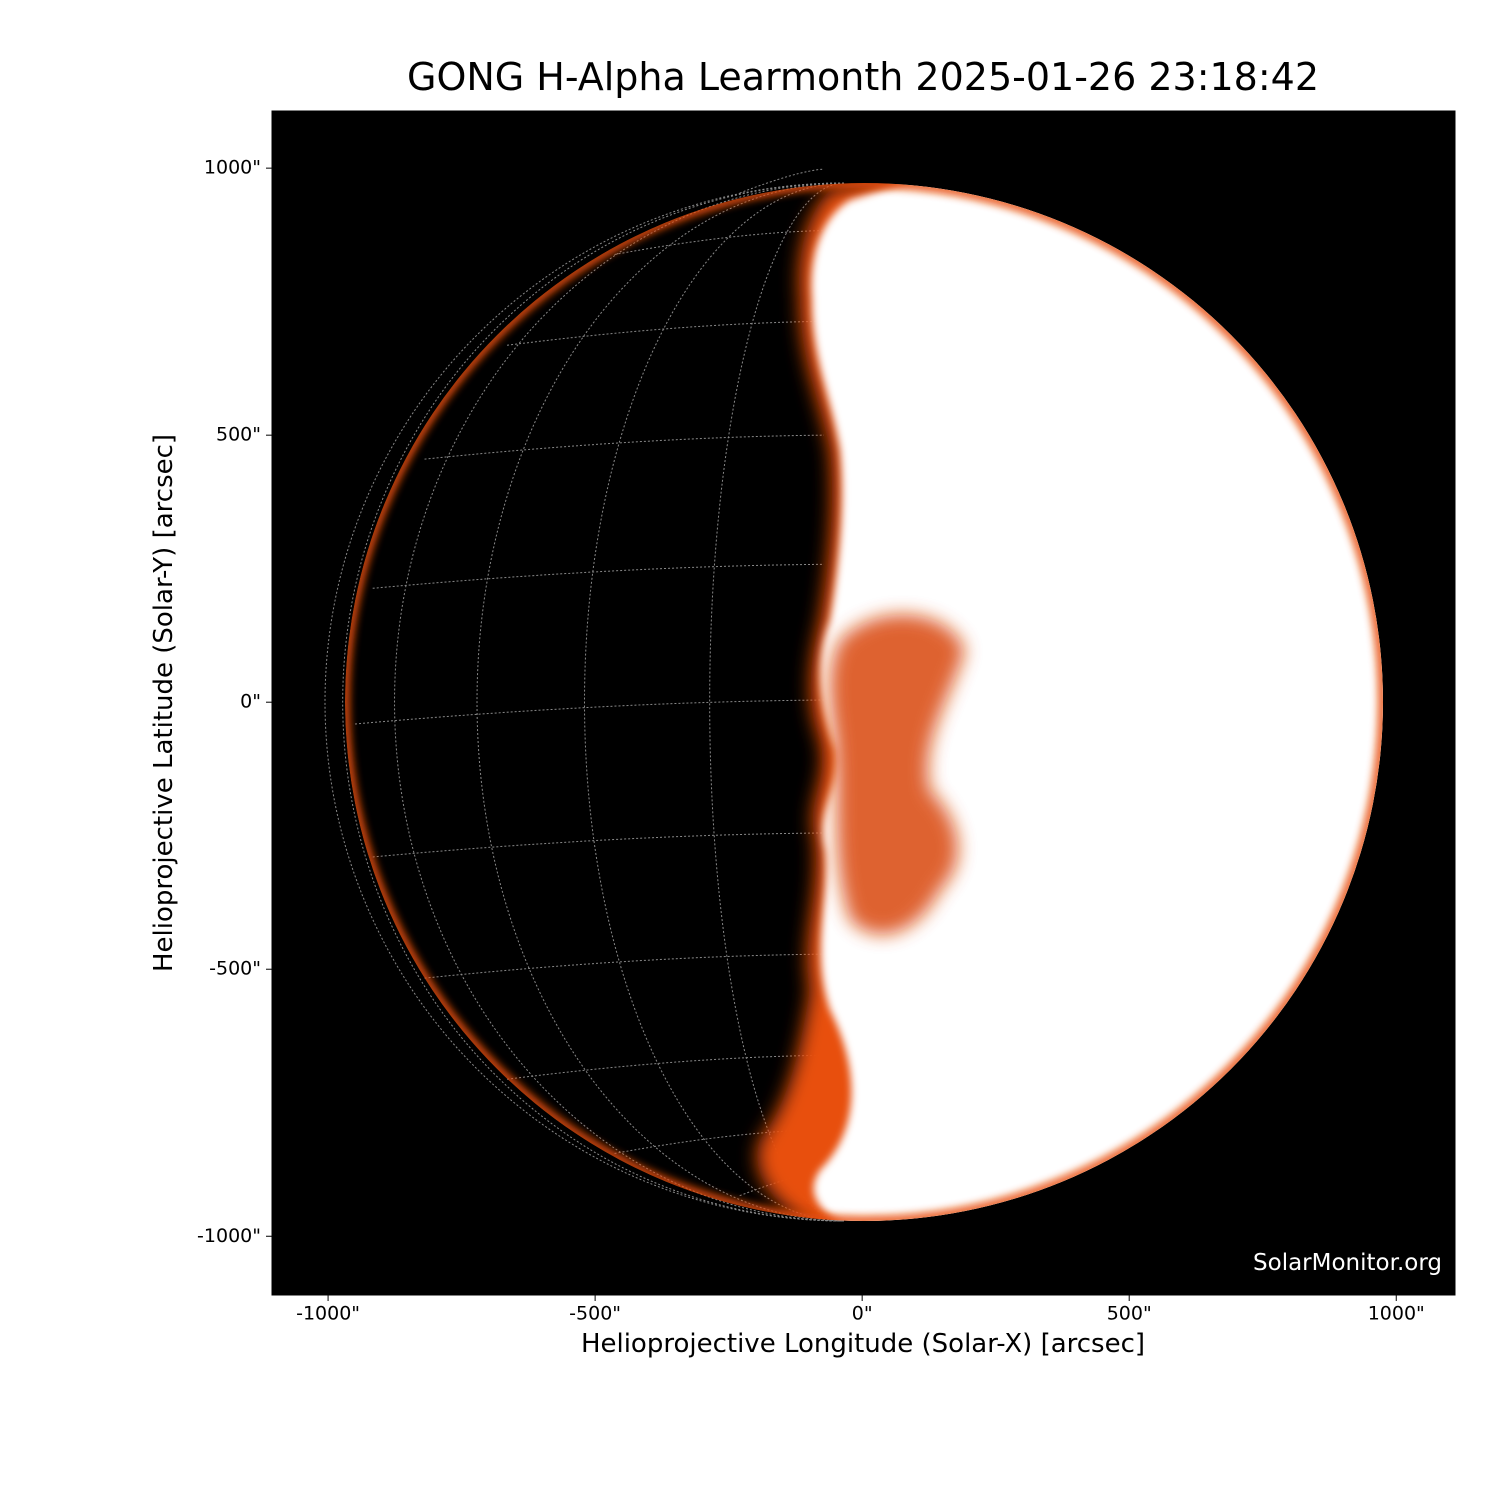  What do you see at coordinates (862, 1314) in the screenshot?
I see `x-tick-label: 0"` at bounding box center [862, 1314].